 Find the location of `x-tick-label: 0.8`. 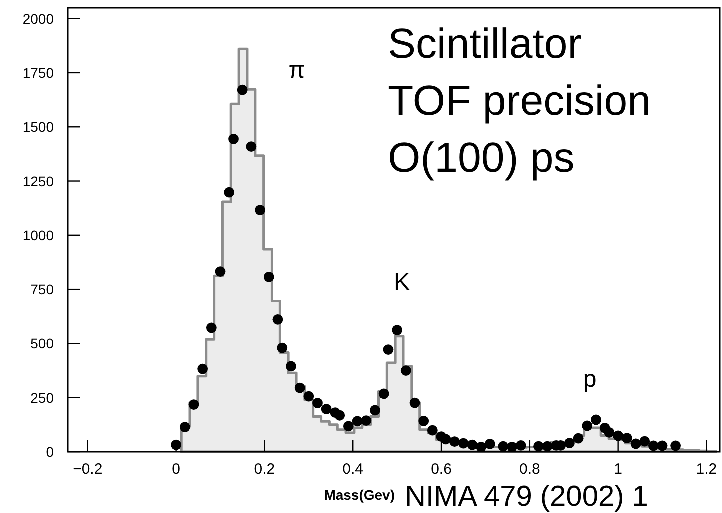

x-tick-label: 0.8 is located at coordinates (529, 469).